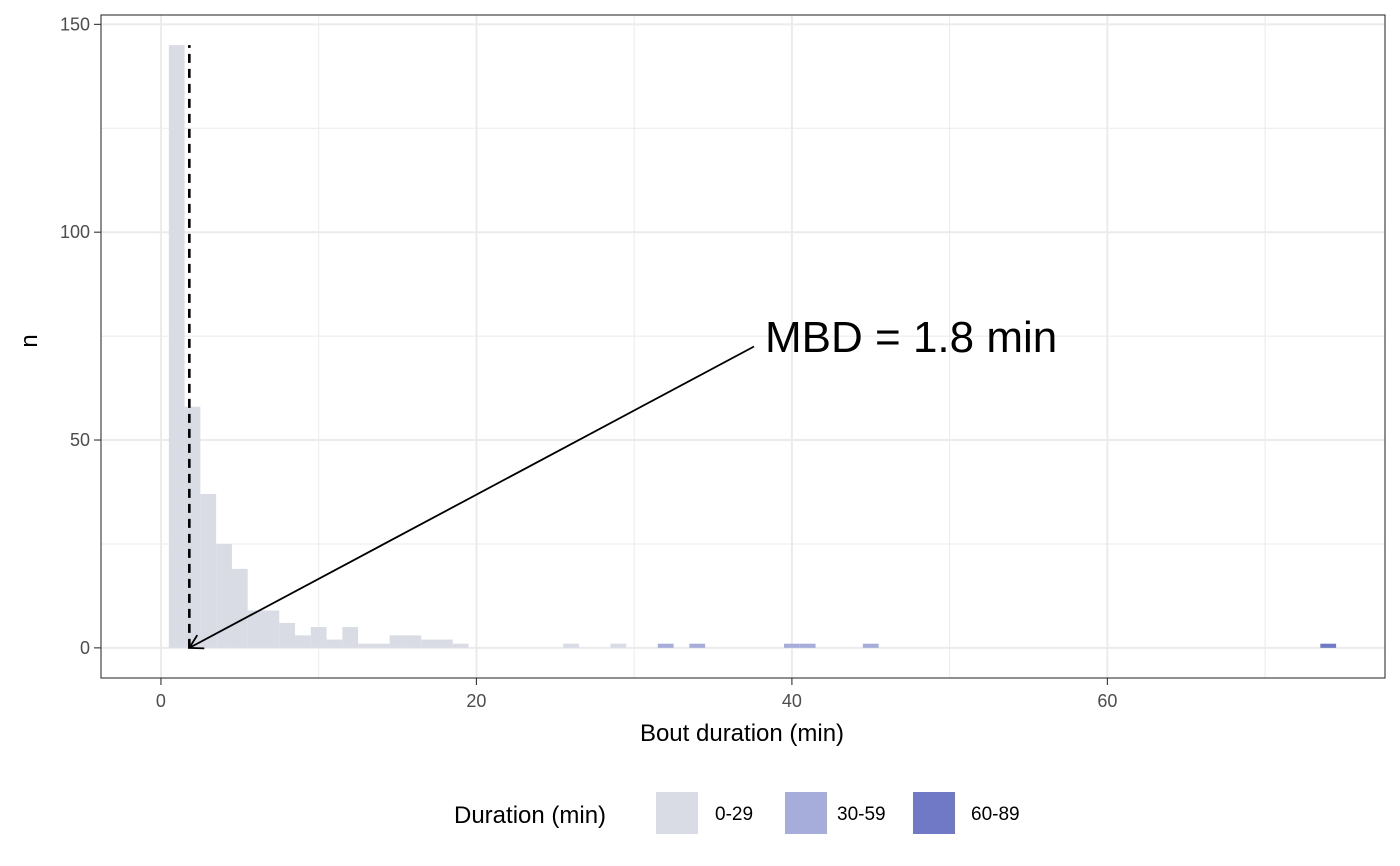  Describe the element at coordinates (911, 337) in the screenshot. I see `annotation-label: MBD = 1.8 min` at that location.